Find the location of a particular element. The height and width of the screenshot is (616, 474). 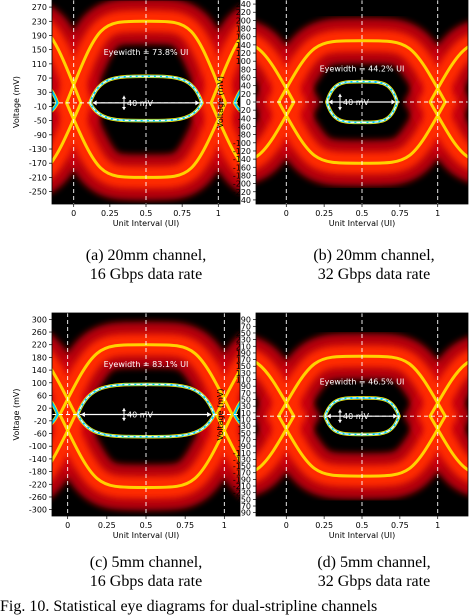

y-tick-label: 70 is located at coordinates (246, 393).